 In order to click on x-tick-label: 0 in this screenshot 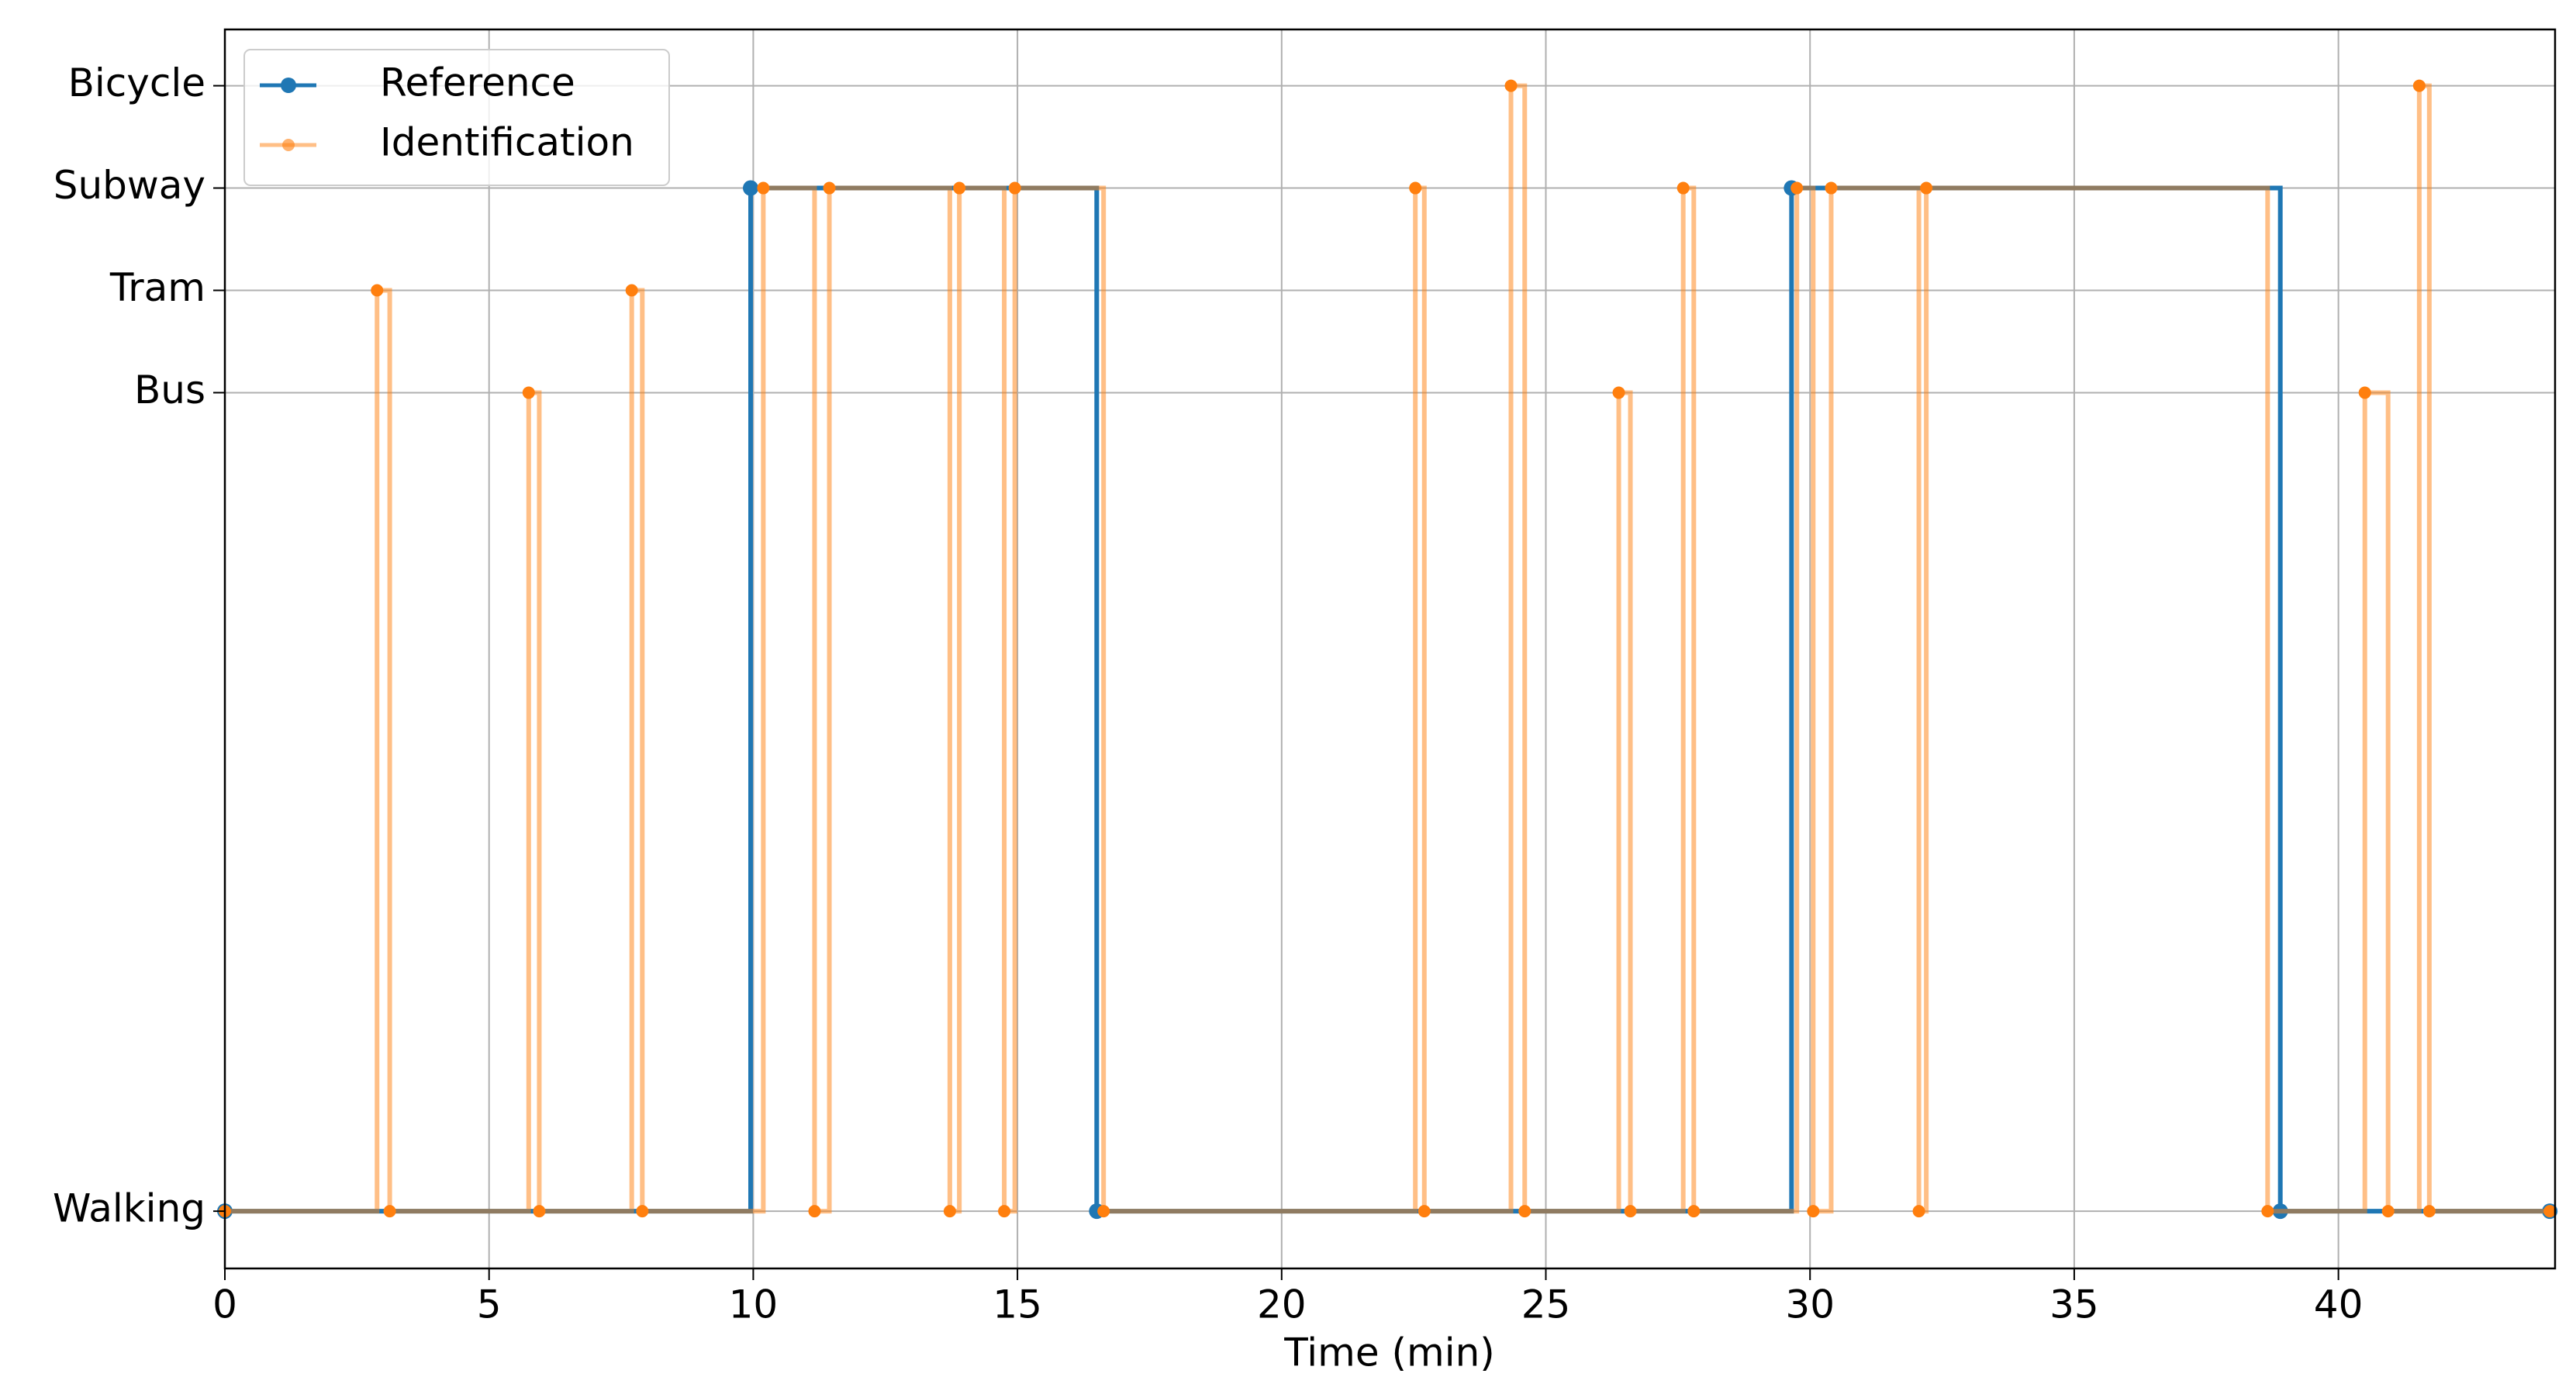, I will do `click(225, 1304)`.